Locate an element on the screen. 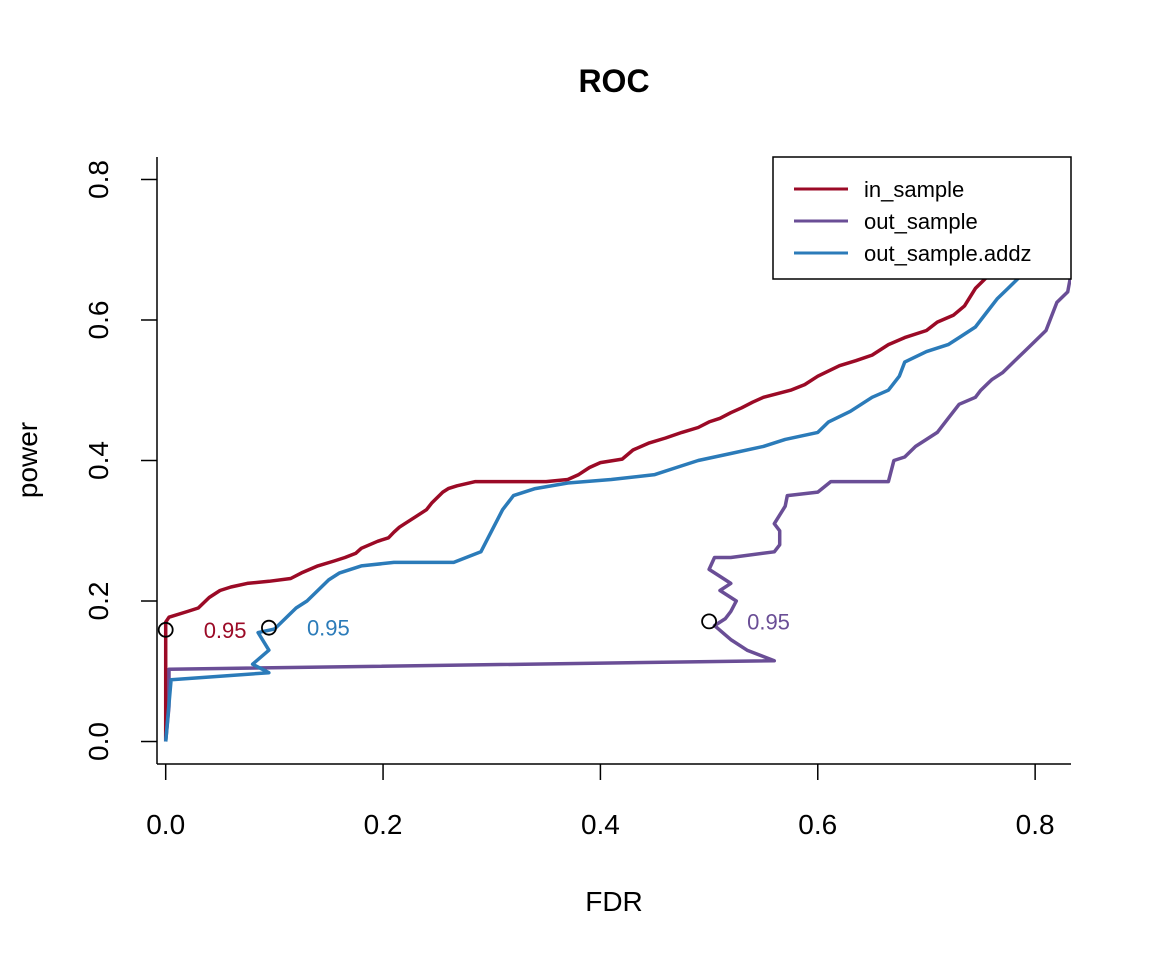  legend: in_sample out_sample out_sample.addz is located at coordinates (922, 218).